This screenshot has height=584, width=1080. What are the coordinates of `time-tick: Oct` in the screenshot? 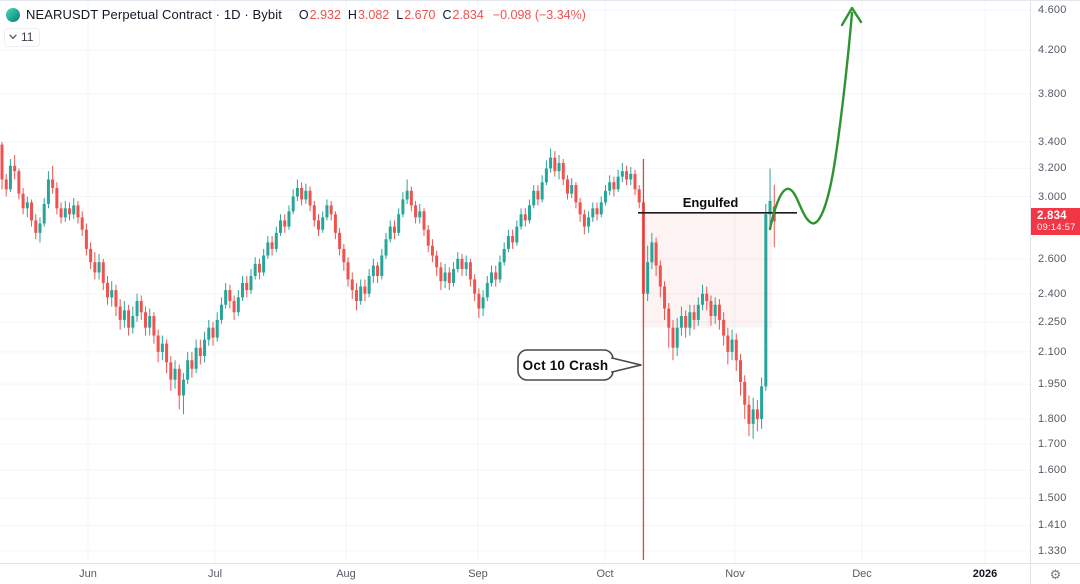 It's located at (605, 574).